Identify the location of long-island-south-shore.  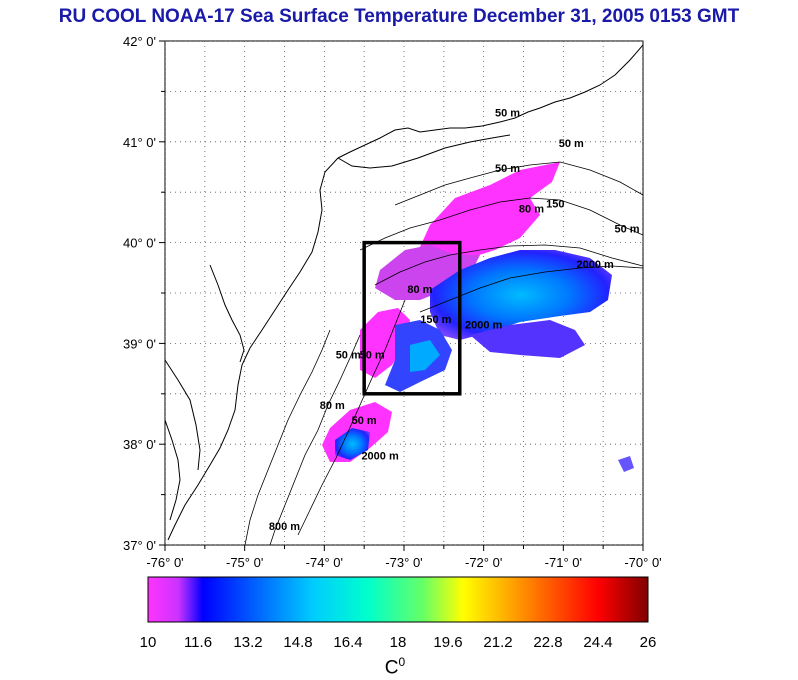
(424, 151).